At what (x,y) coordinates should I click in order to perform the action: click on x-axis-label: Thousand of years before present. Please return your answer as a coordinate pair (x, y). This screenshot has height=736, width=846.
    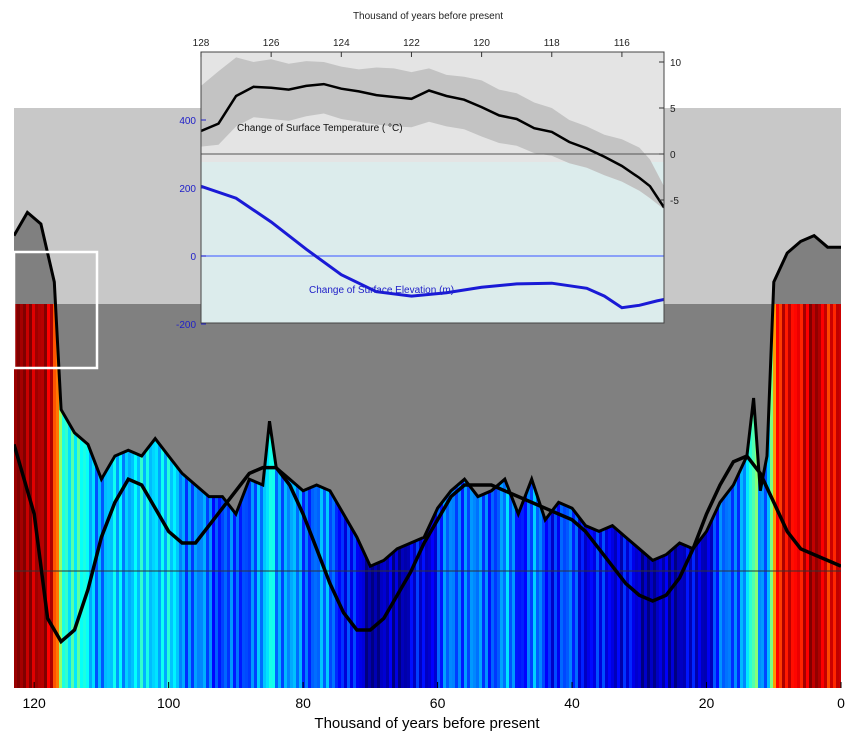
    Looking at the image, I should click on (427, 723).